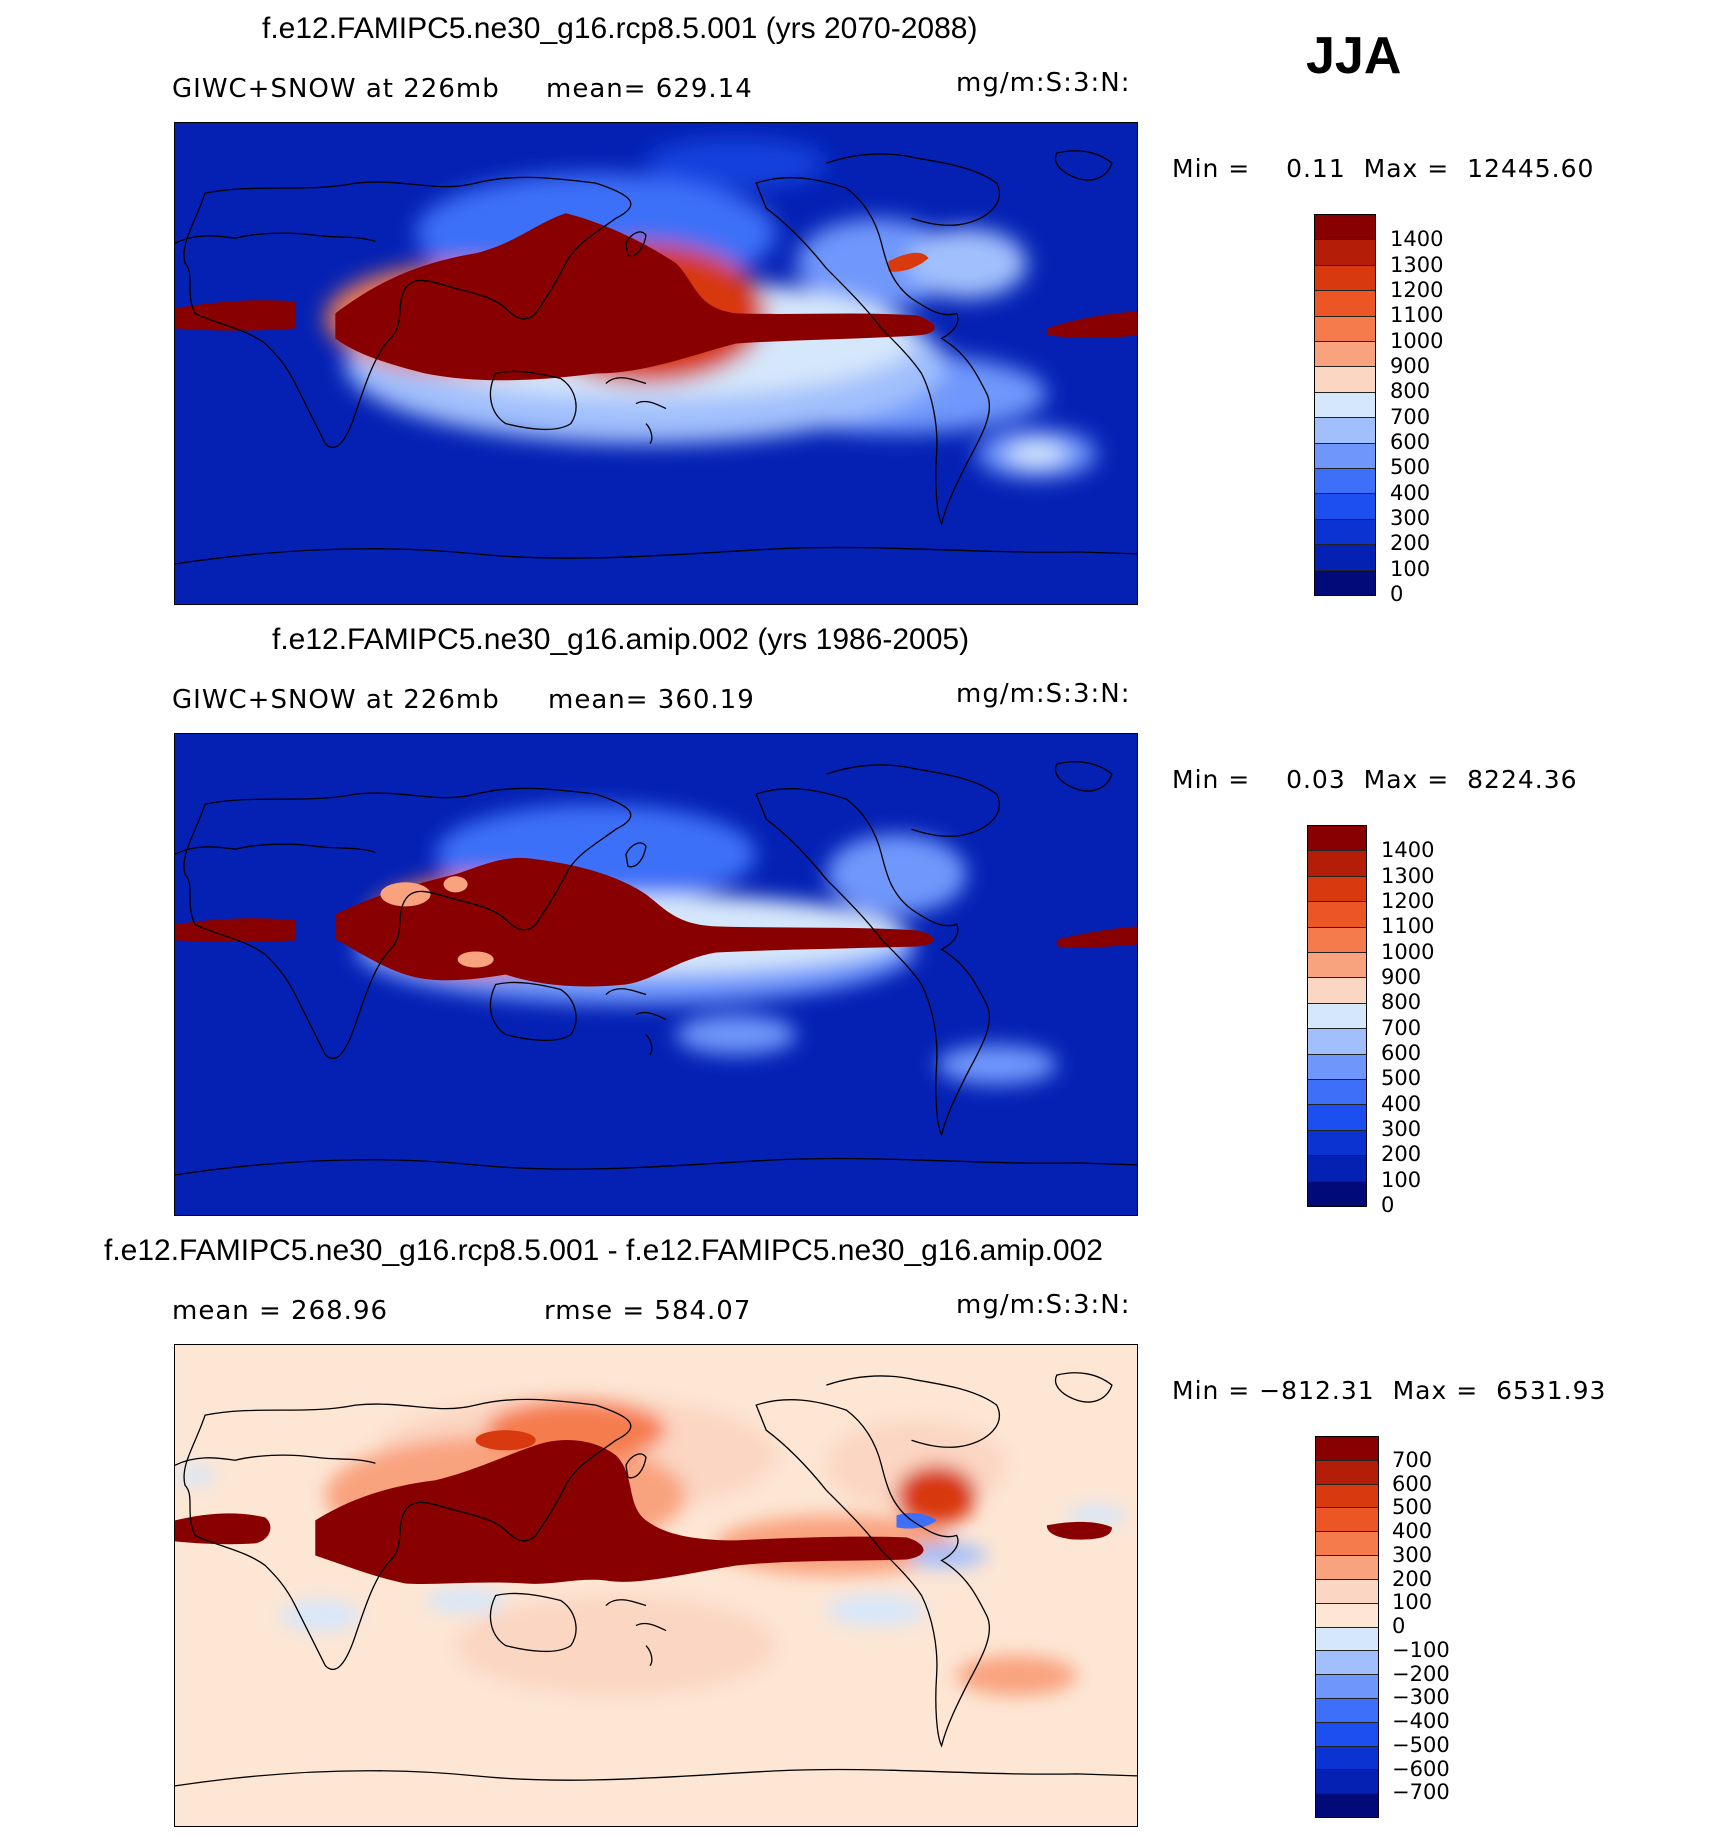  Describe the element at coordinates (1354, 56) in the screenshot. I see `season-label: JJA` at that location.